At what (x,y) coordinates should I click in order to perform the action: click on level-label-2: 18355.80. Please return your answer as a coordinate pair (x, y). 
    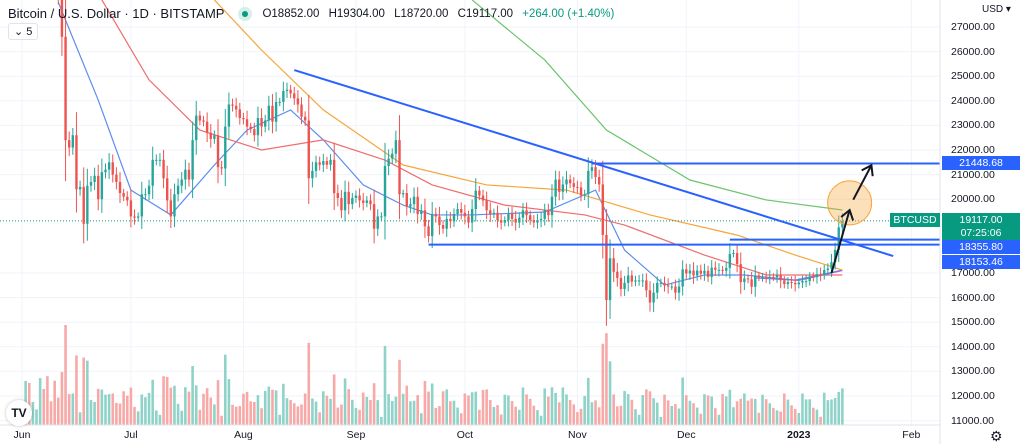
    Looking at the image, I should click on (981, 247).